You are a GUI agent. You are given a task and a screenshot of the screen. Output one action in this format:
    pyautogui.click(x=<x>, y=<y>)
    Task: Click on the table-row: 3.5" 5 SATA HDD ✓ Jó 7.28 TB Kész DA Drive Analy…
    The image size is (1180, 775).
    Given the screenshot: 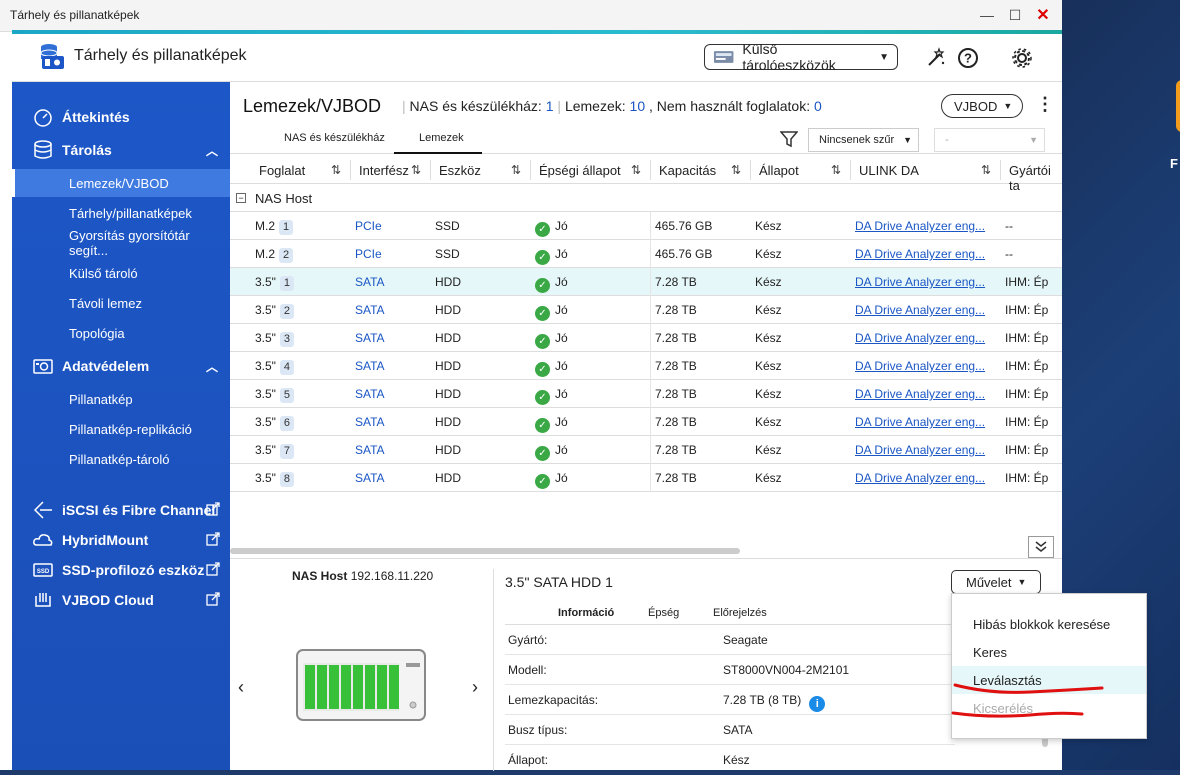 What is the action you would take?
    pyautogui.click(x=646, y=394)
    